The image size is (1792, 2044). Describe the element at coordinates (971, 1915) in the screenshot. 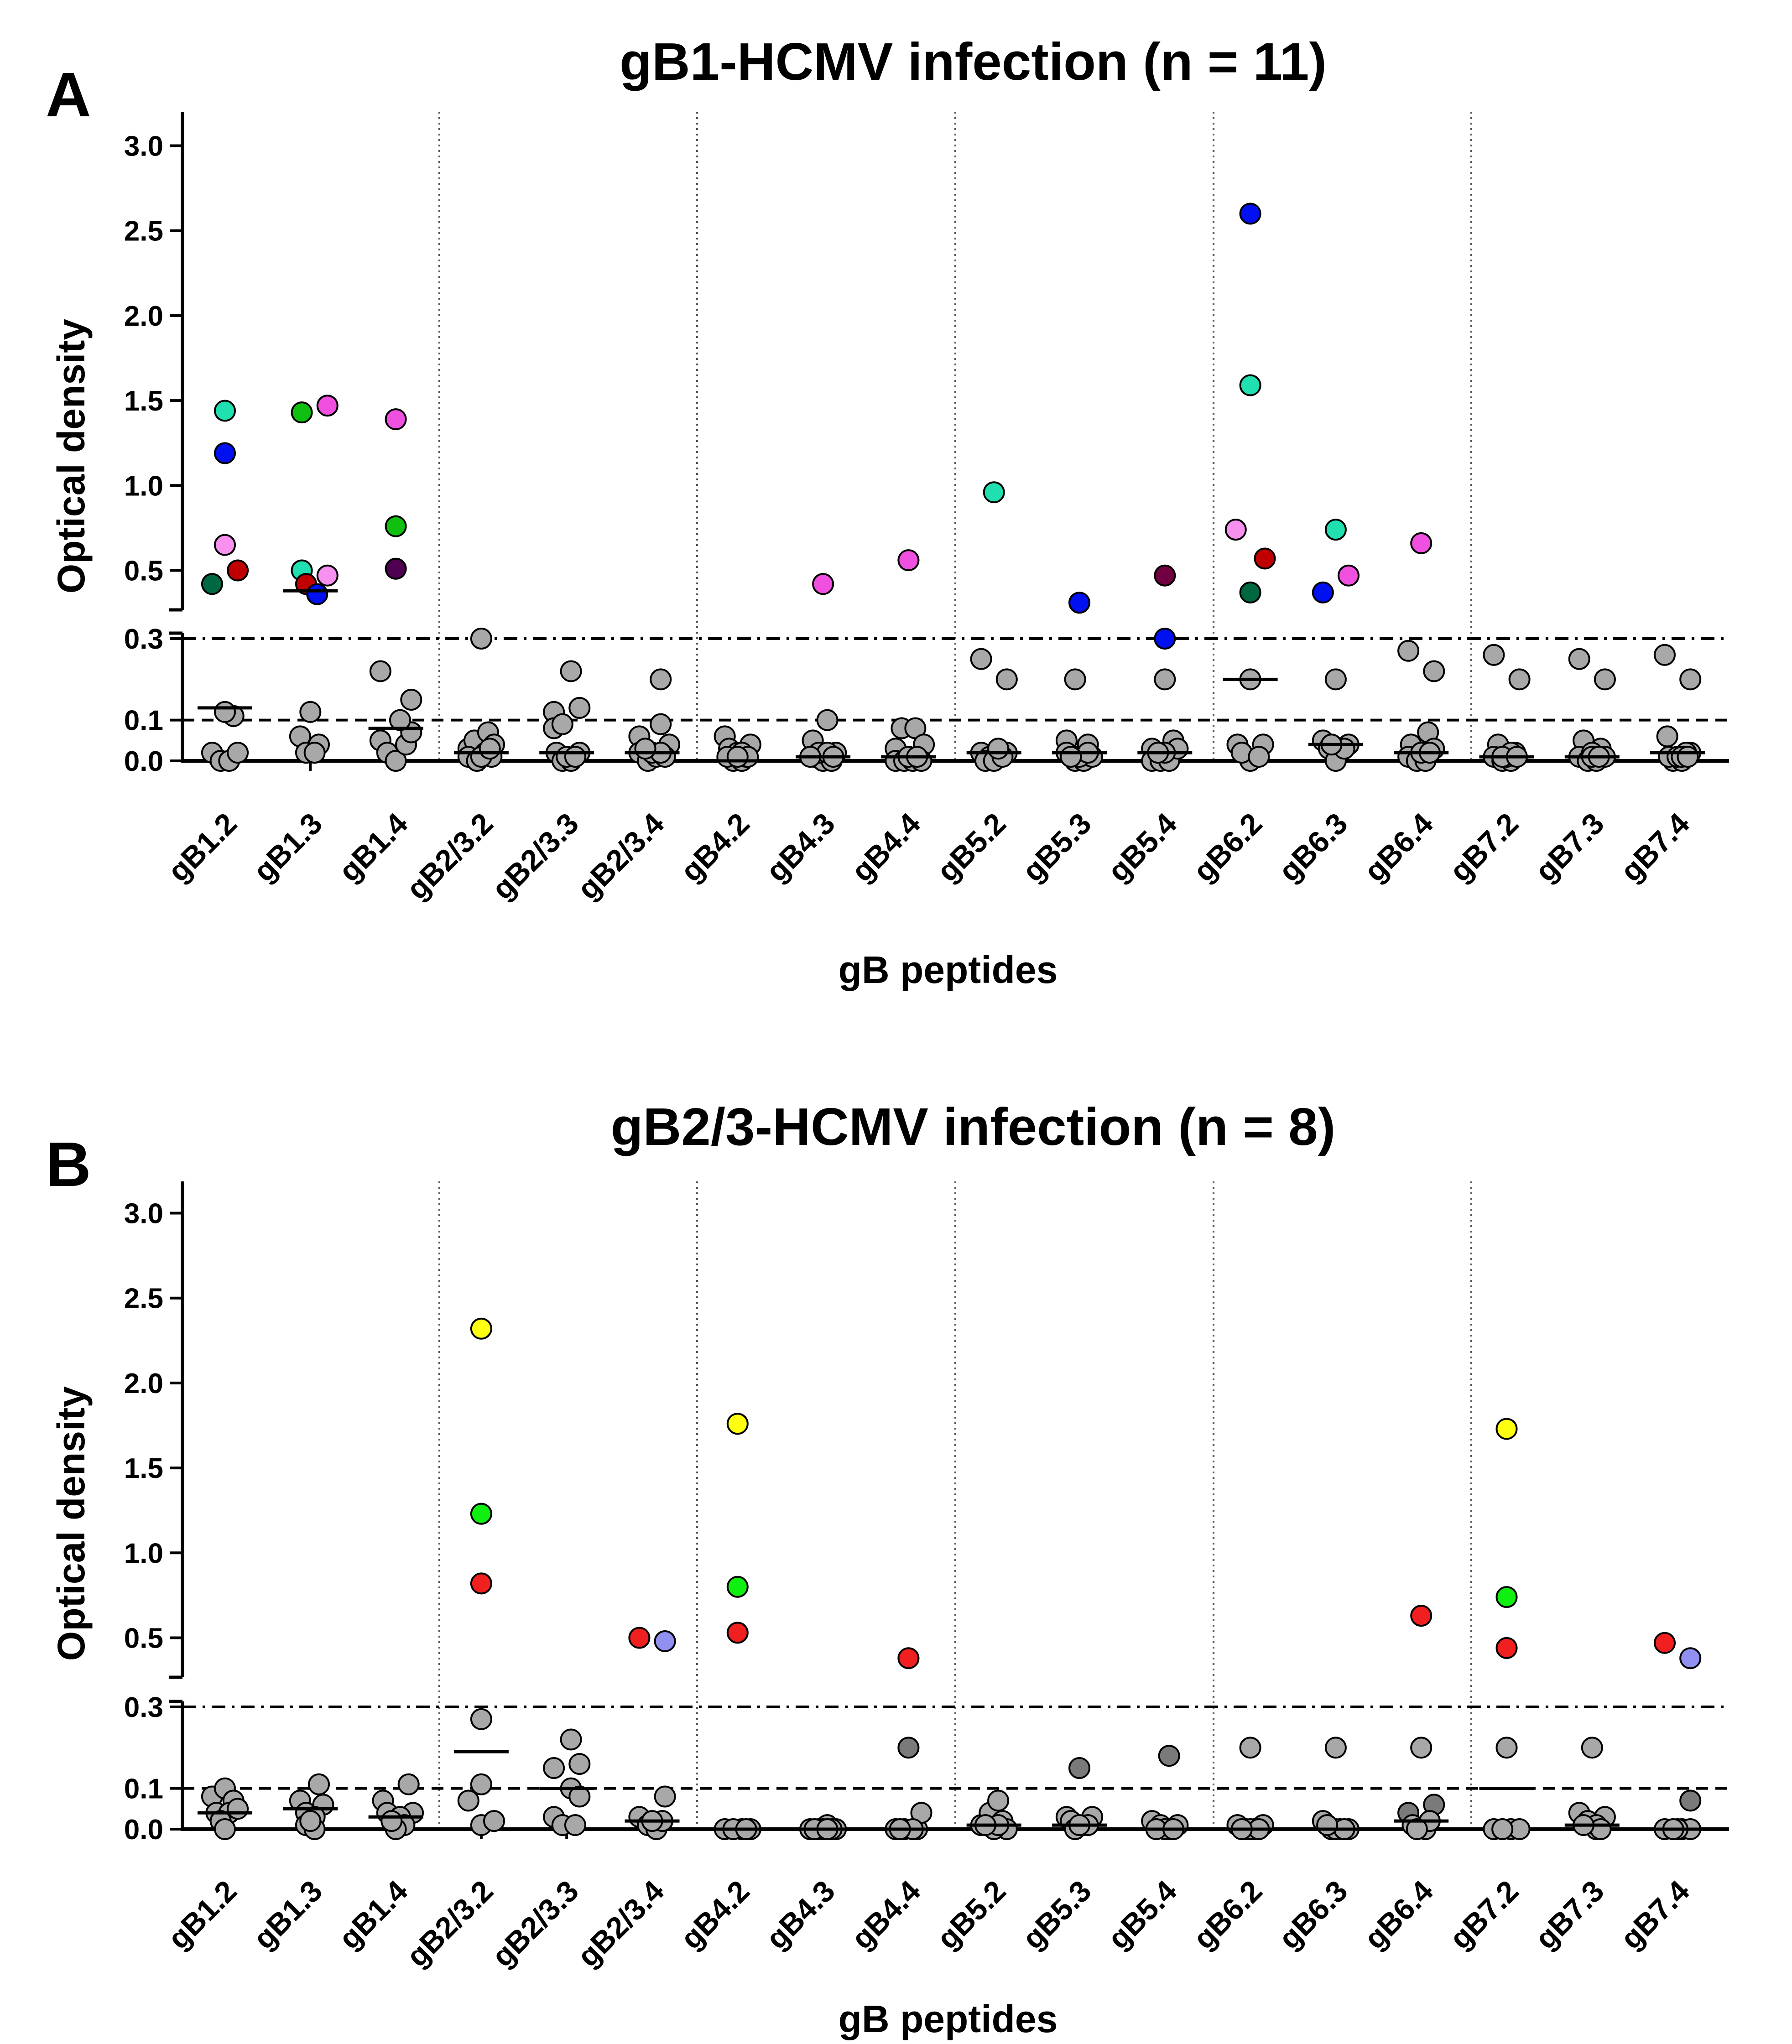

I see `x-tick-label: gB5.2` at that location.